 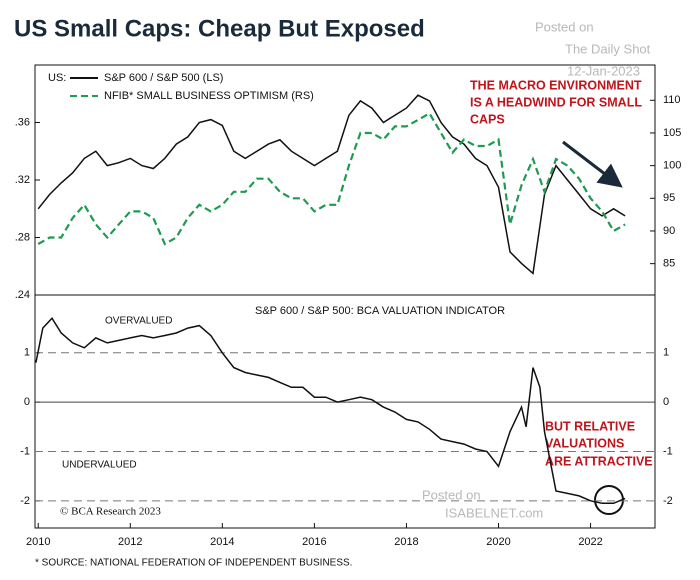 I want to click on y2-tick-label: 110, so click(x=672, y=100).